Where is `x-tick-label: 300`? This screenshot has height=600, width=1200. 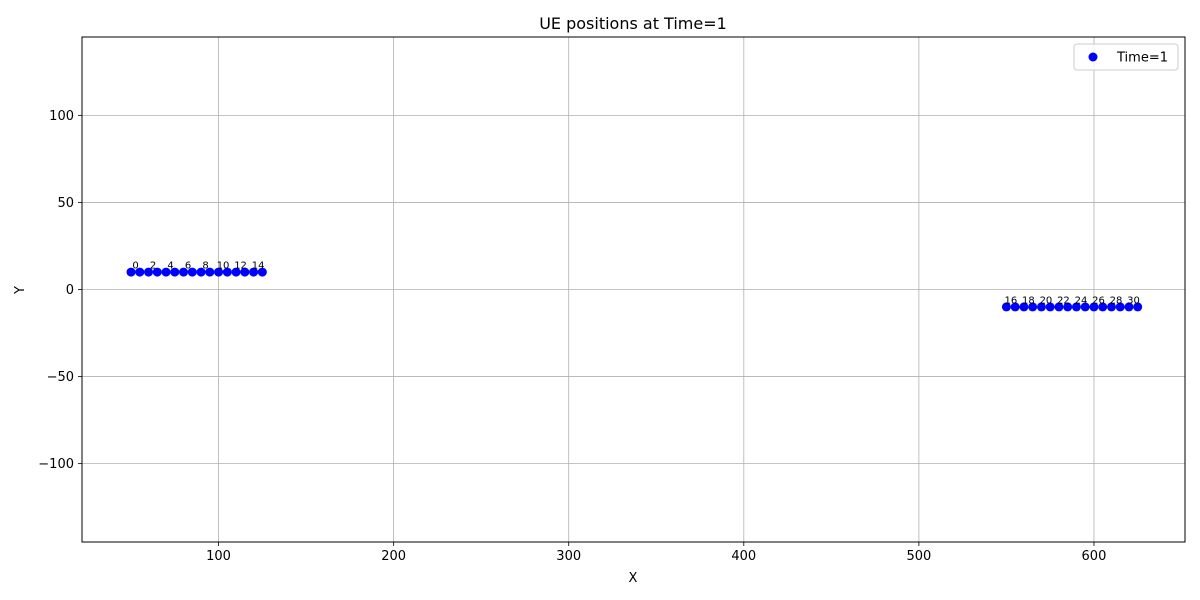 x-tick-label: 300 is located at coordinates (568, 556).